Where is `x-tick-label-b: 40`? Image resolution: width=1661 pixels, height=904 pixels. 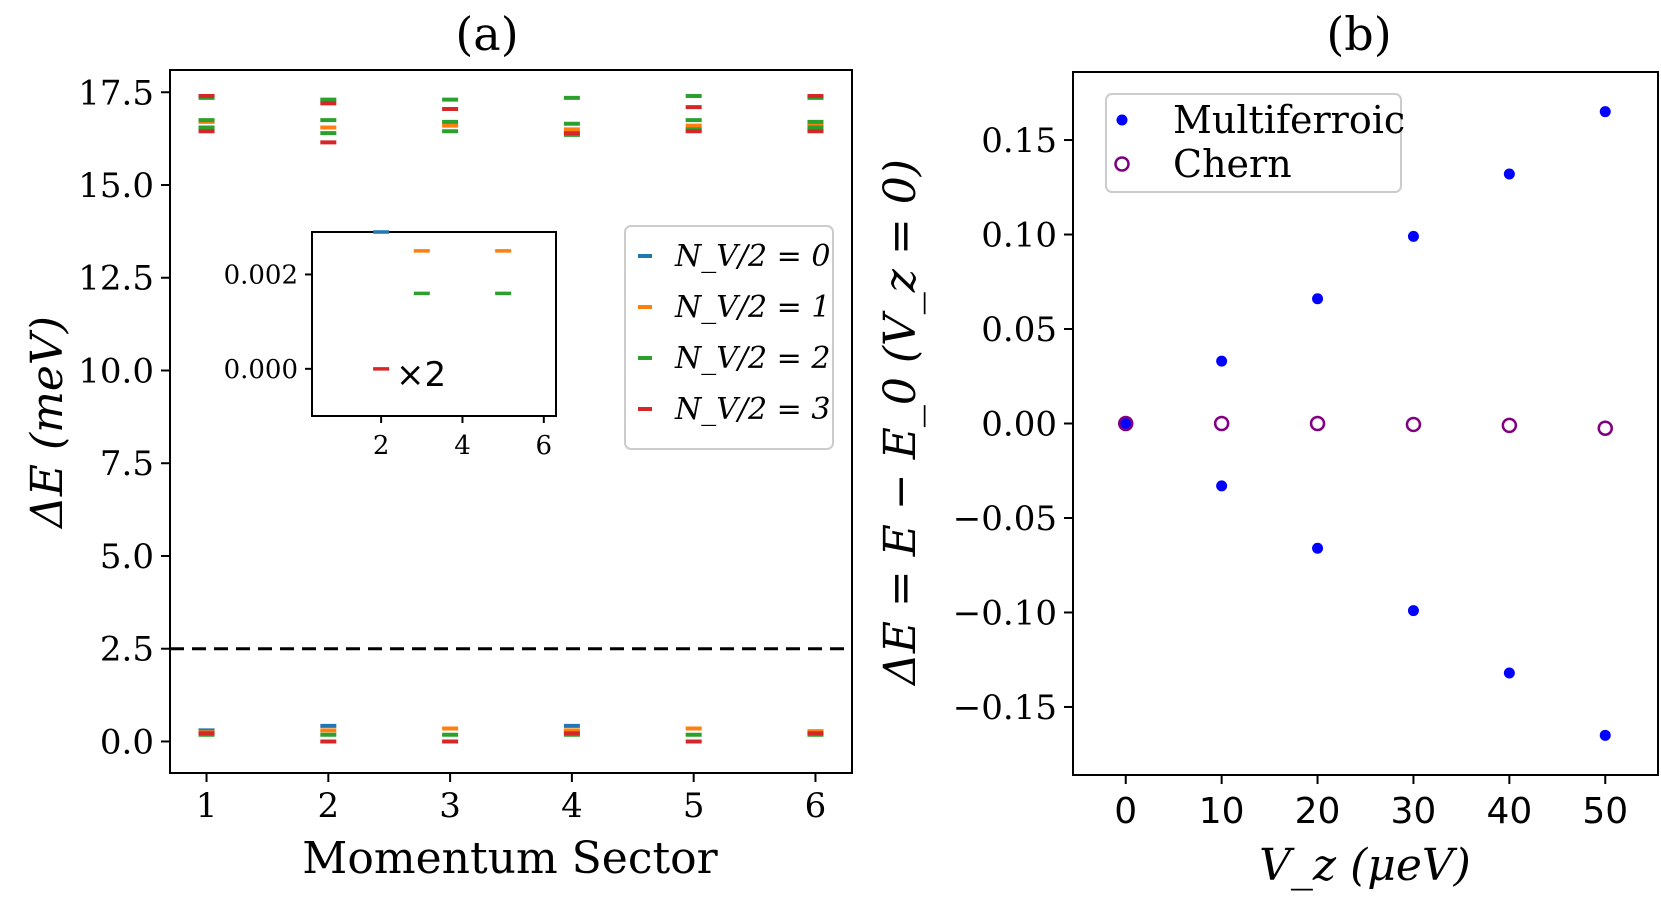 x-tick-label-b: 40 is located at coordinates (1509, 811).